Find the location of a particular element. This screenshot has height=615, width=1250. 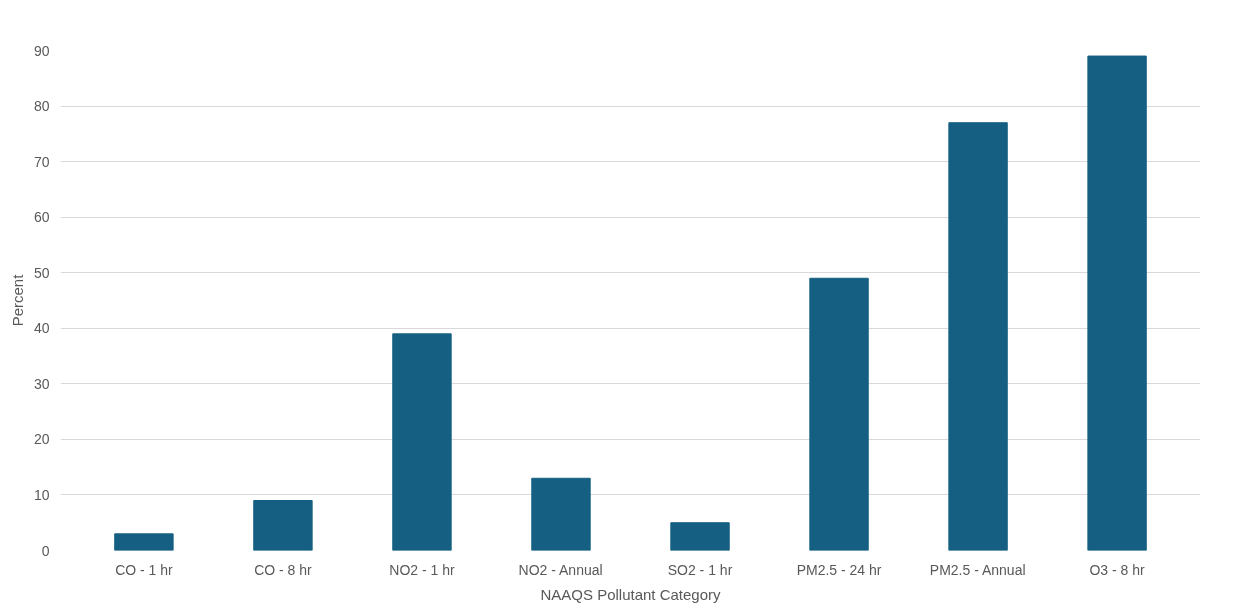

x-tick-label: PM2.5 - 24 hr is located at coordinates (839, 569).